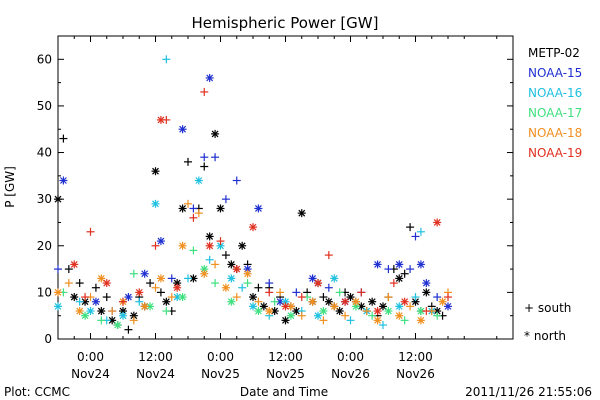  What do you see at coordinates (44, 59) in the screenshot?
I see `y-tick-label: 60` at bounding box center [44, 59].